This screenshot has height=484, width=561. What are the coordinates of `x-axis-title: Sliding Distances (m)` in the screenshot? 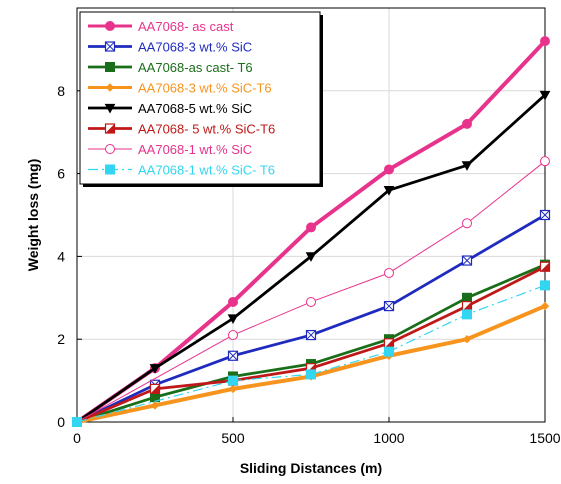 It's located at (311, 468).